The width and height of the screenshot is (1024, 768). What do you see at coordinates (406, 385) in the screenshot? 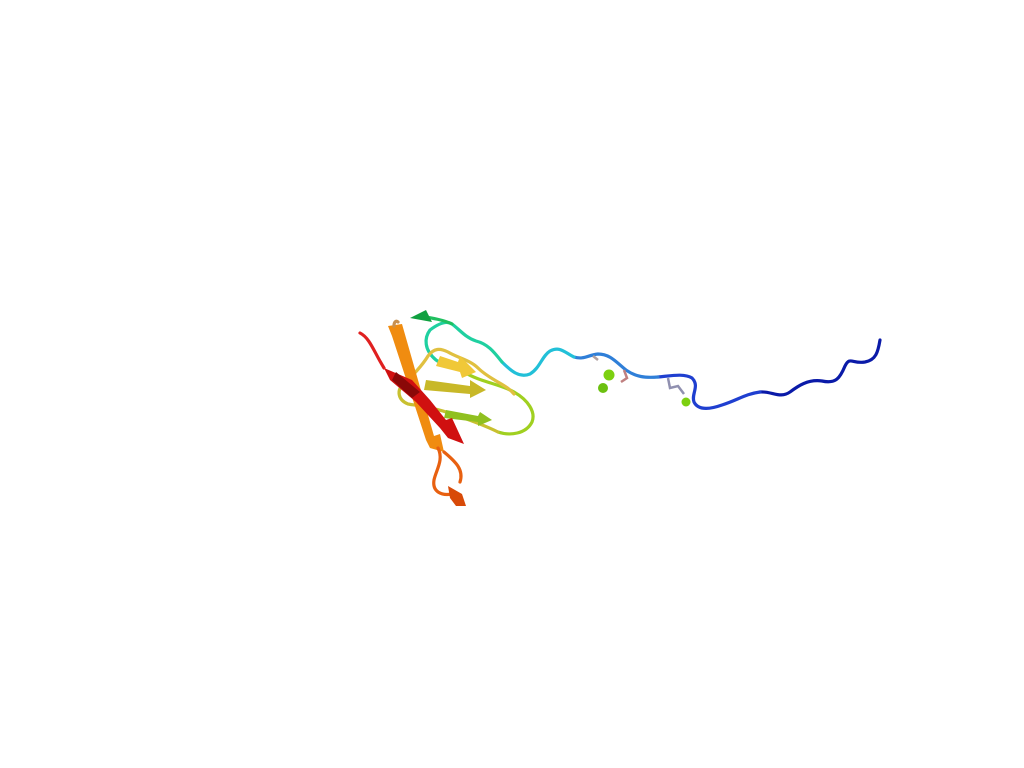
I see `strand-red-shadow` at bounding box center [406, 385].